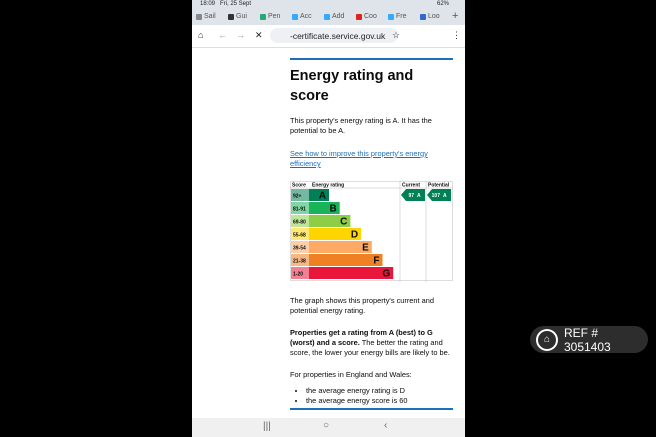  I want to click on watermark-icon: ⌂, so click(547, 339).